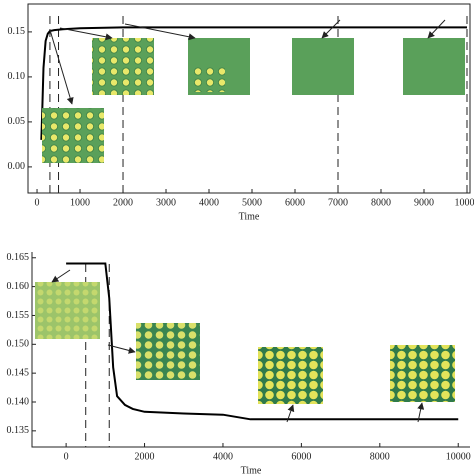 This screenshot has width=474, height=474. I want to click on y-tick-label: 0.165, so click(18, 257).